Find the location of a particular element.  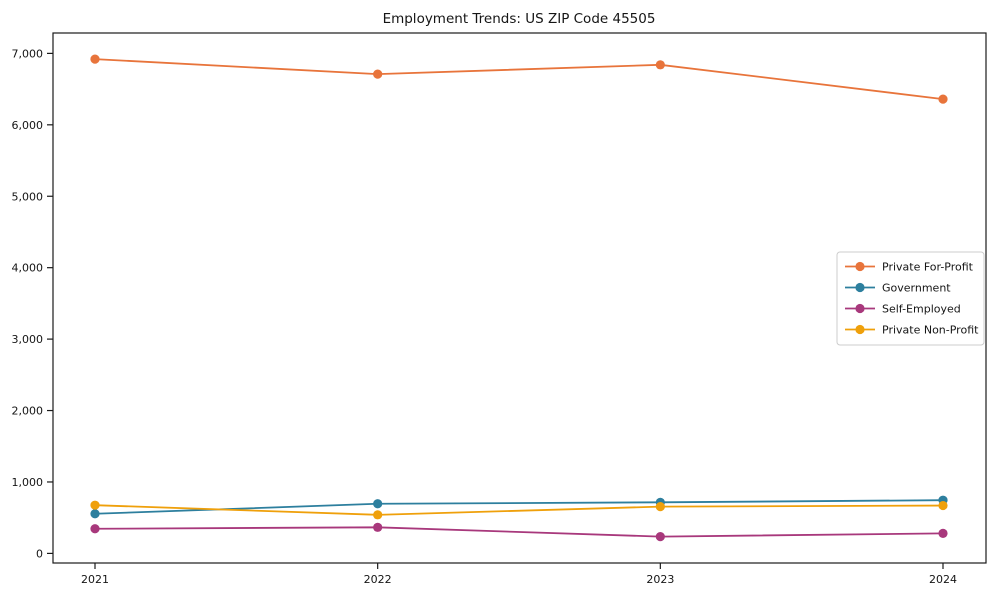

legend-item-government: Government is located at coordinates (898, 288).